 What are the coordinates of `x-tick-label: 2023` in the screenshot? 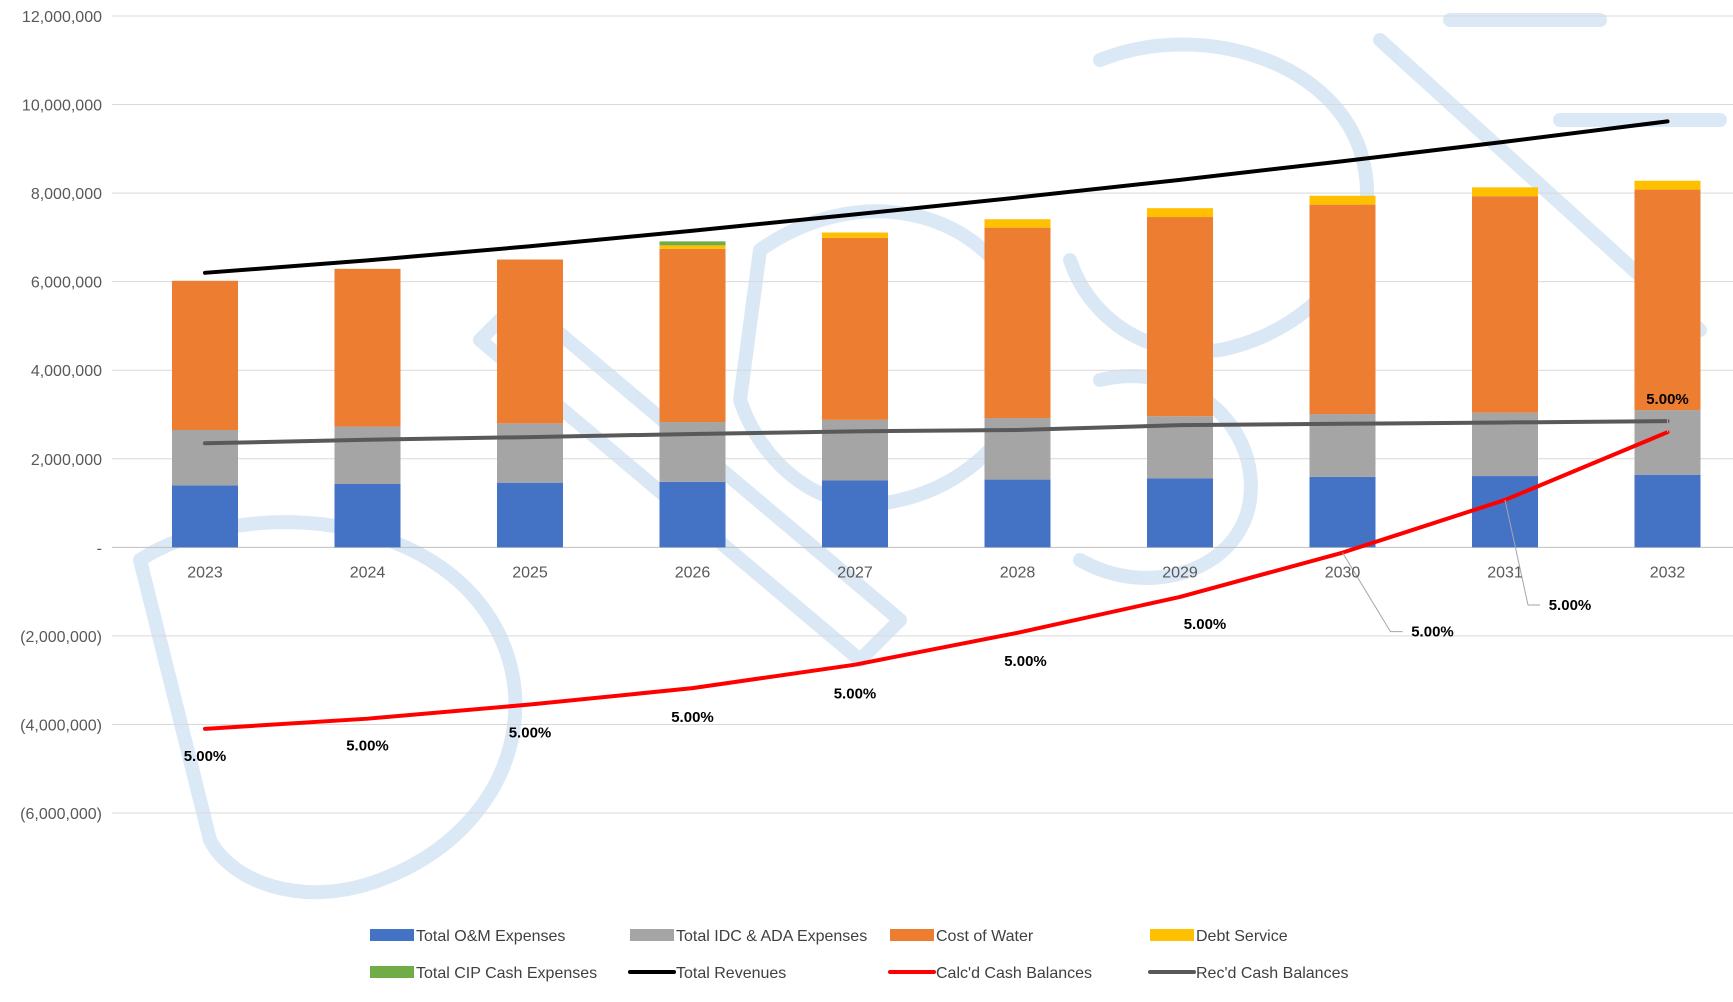 It's located at (205, 572).